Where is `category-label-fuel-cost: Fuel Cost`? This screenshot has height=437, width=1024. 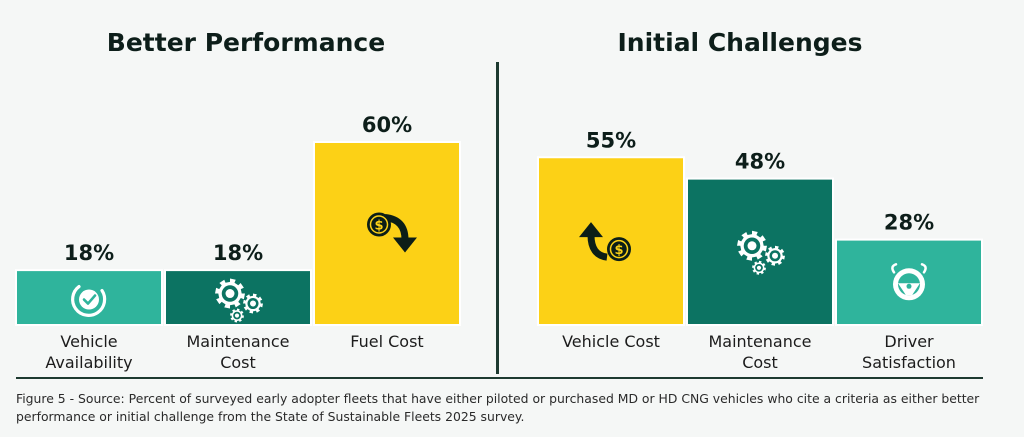
category-label-fuel-cost: Fuel Cost is located at coordinates (386, 341).